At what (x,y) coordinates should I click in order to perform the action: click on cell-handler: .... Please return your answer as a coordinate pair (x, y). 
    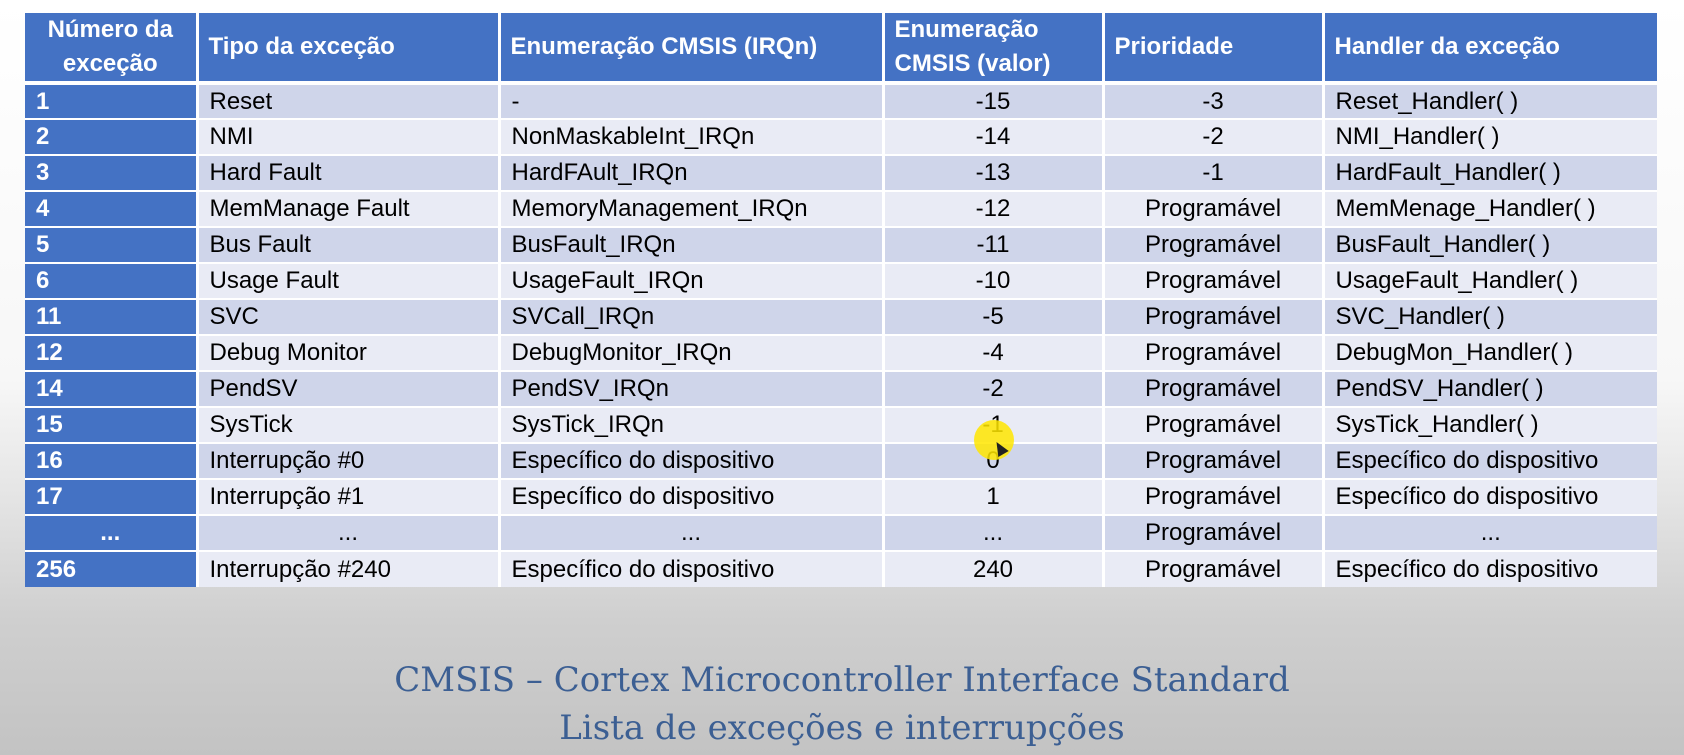
    Looking at the image, I should click on (1490, 532).